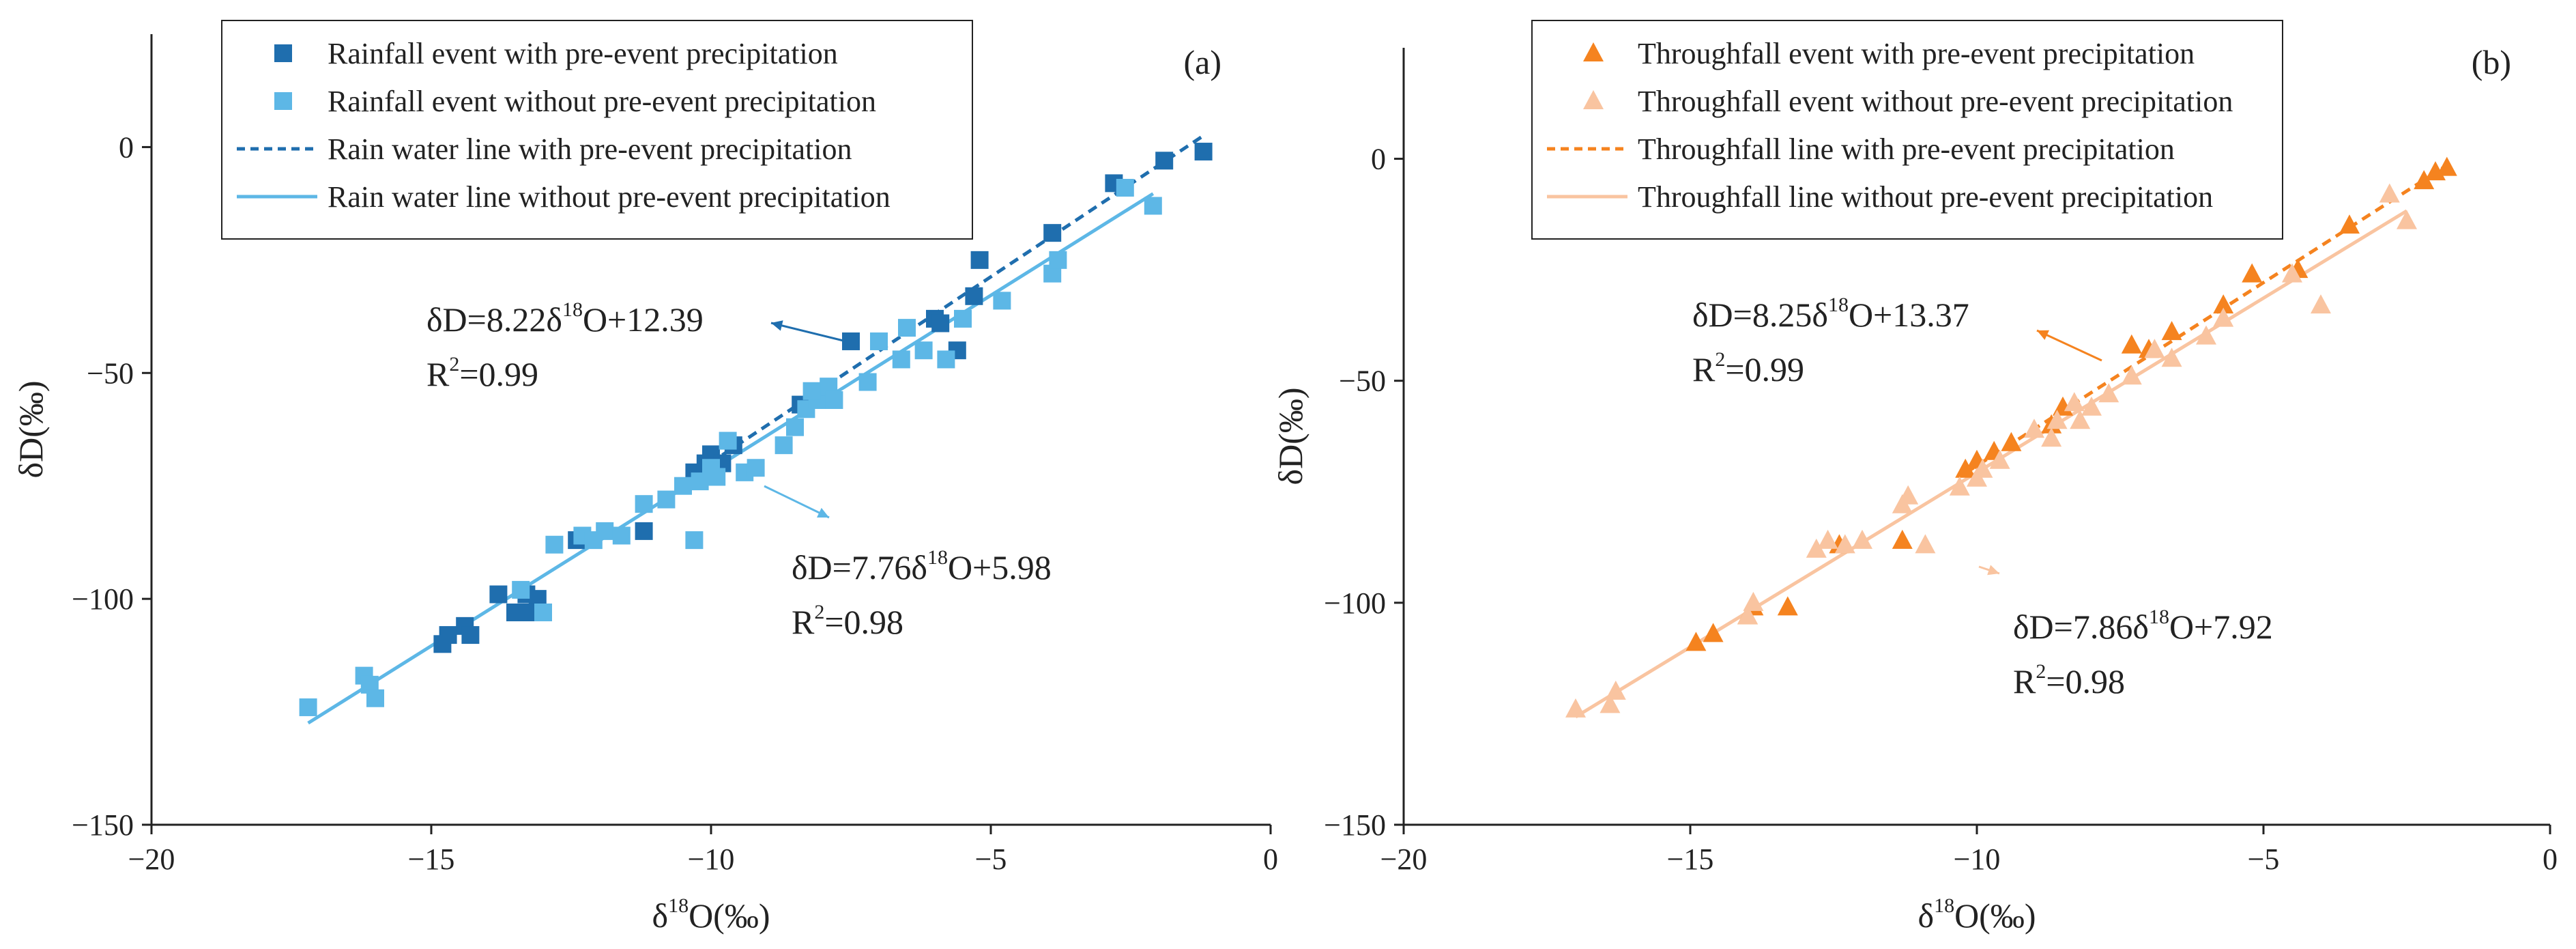  What do you see at coordinates (797, 502) in the screenshot?
I see `annotation-arrow` at bounding box center [797, 502].